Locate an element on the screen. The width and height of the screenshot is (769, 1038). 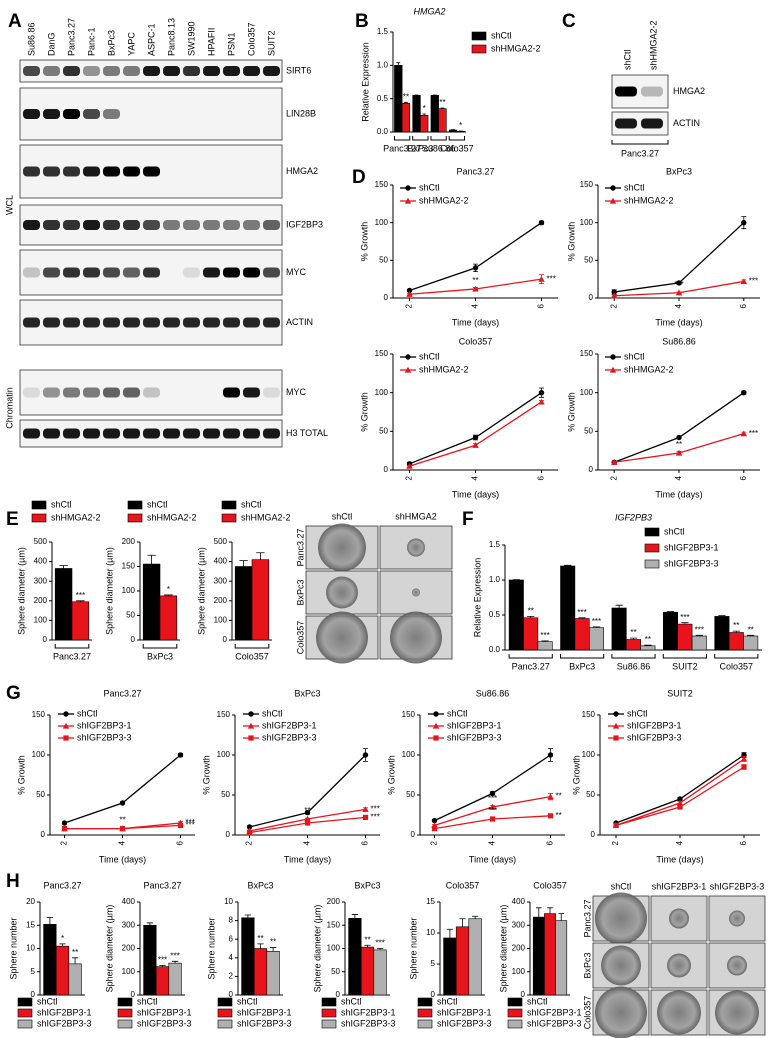
legend-label: shIGF2BP3-3 is located at coordinates (64, 1023).